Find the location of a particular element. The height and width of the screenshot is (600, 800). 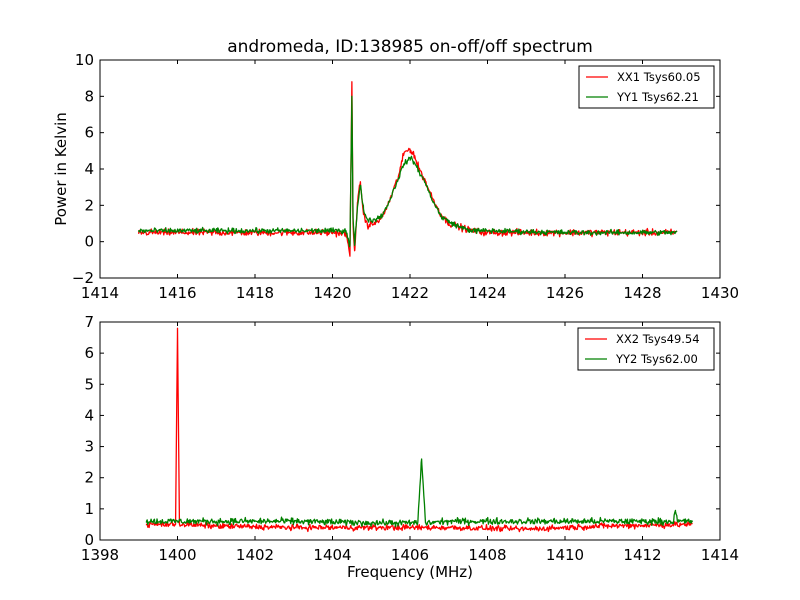

y-tick-label: 7 is located at coordinates (89, 322).